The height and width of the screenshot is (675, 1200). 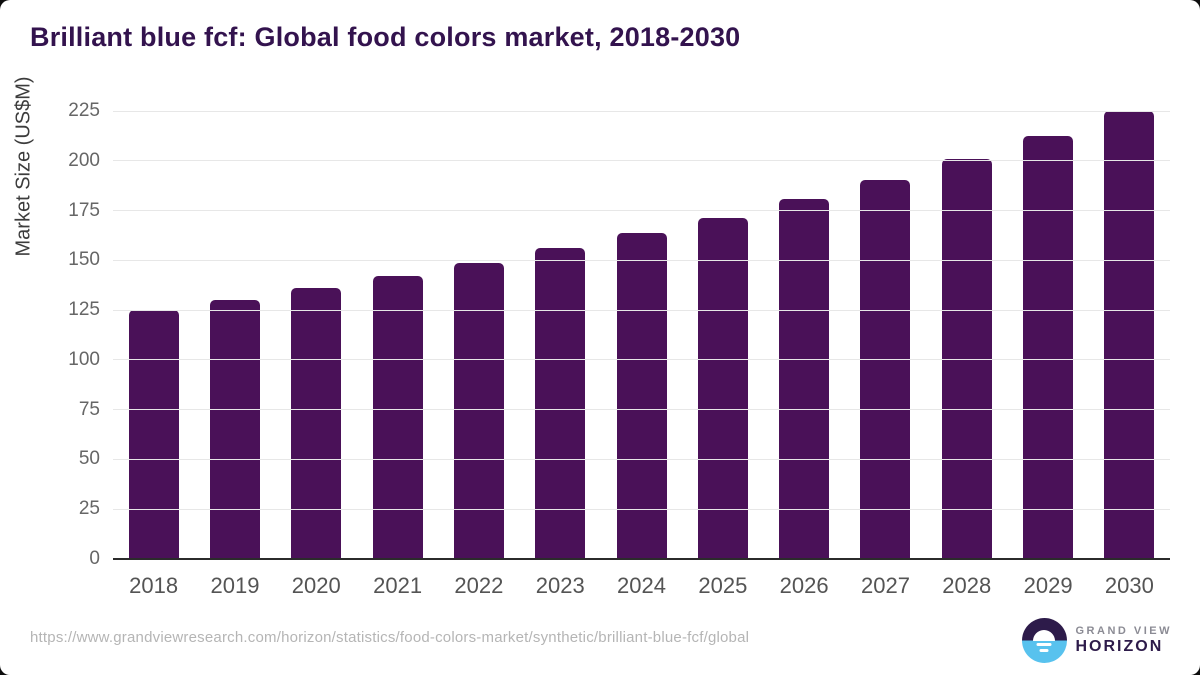 I want to click on bar-column-2030: 2030, so click(x=1129, y=354).